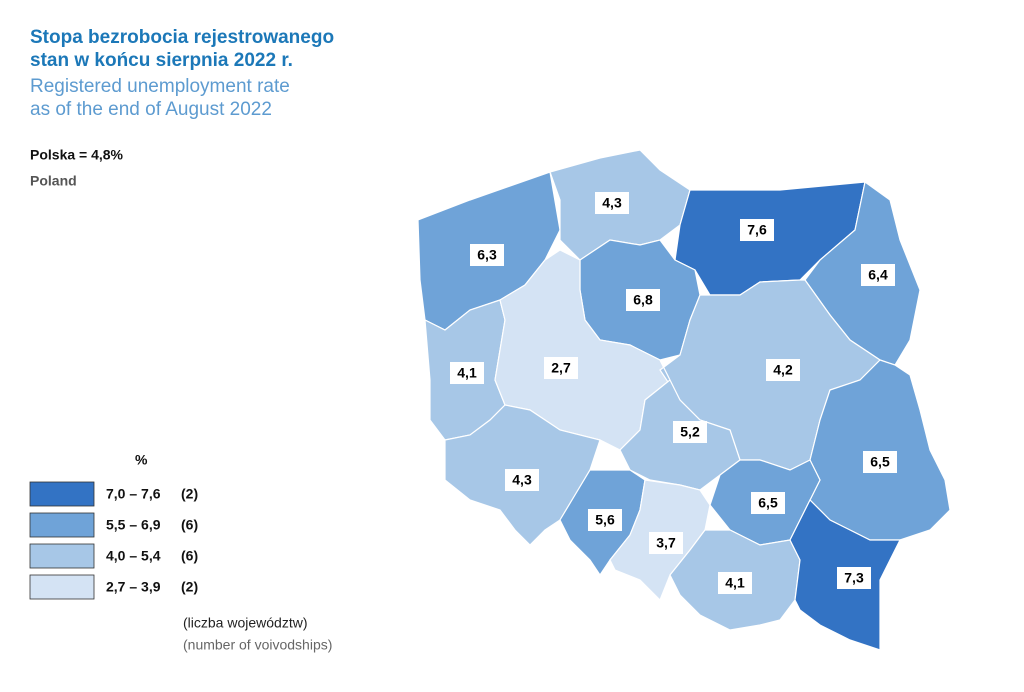  What do you see at coordinates (133, 525) in the screenshot?
I see `legend-range: 5,5 – 6,9` at bounding box center [133, 525].